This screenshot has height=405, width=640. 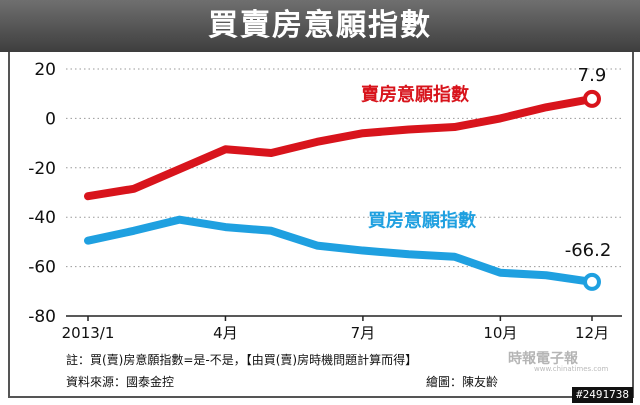 I want to click on series-line, so click(x=340, y=250).